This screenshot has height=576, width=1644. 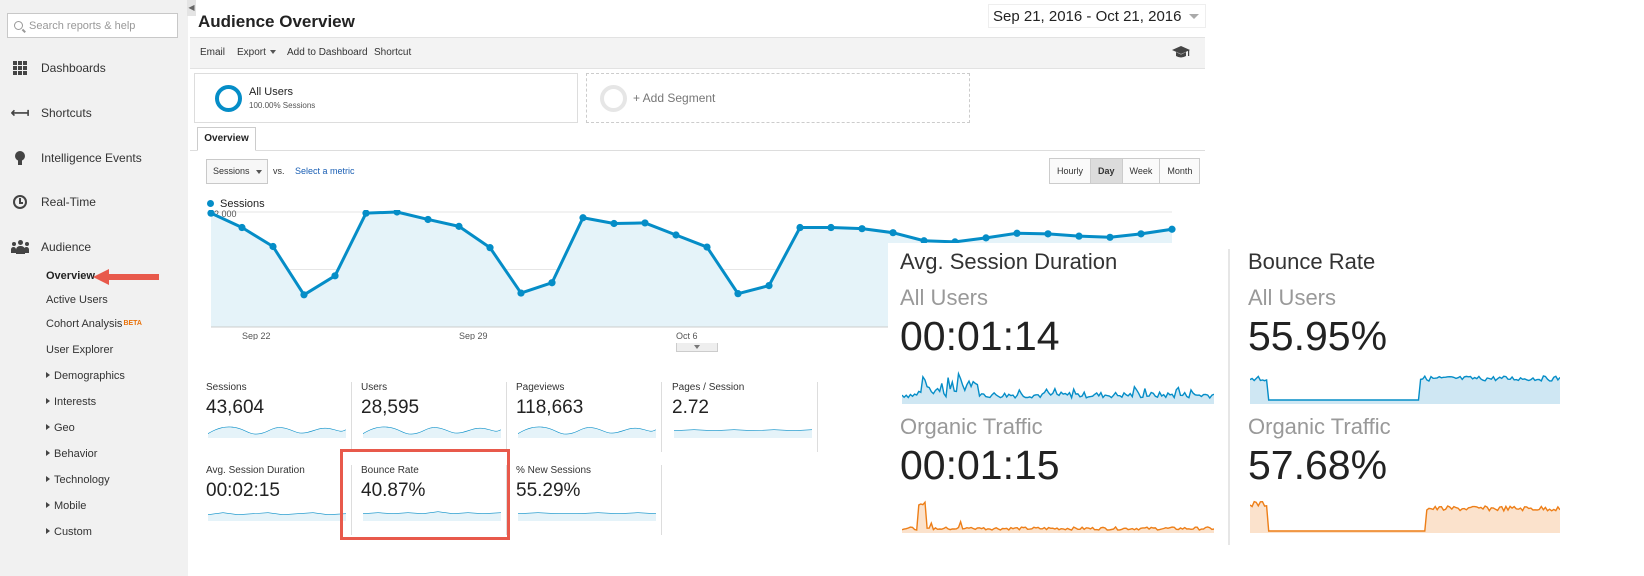 I want to click on scorecard-value: 2.72, so click(x=690, y=407).